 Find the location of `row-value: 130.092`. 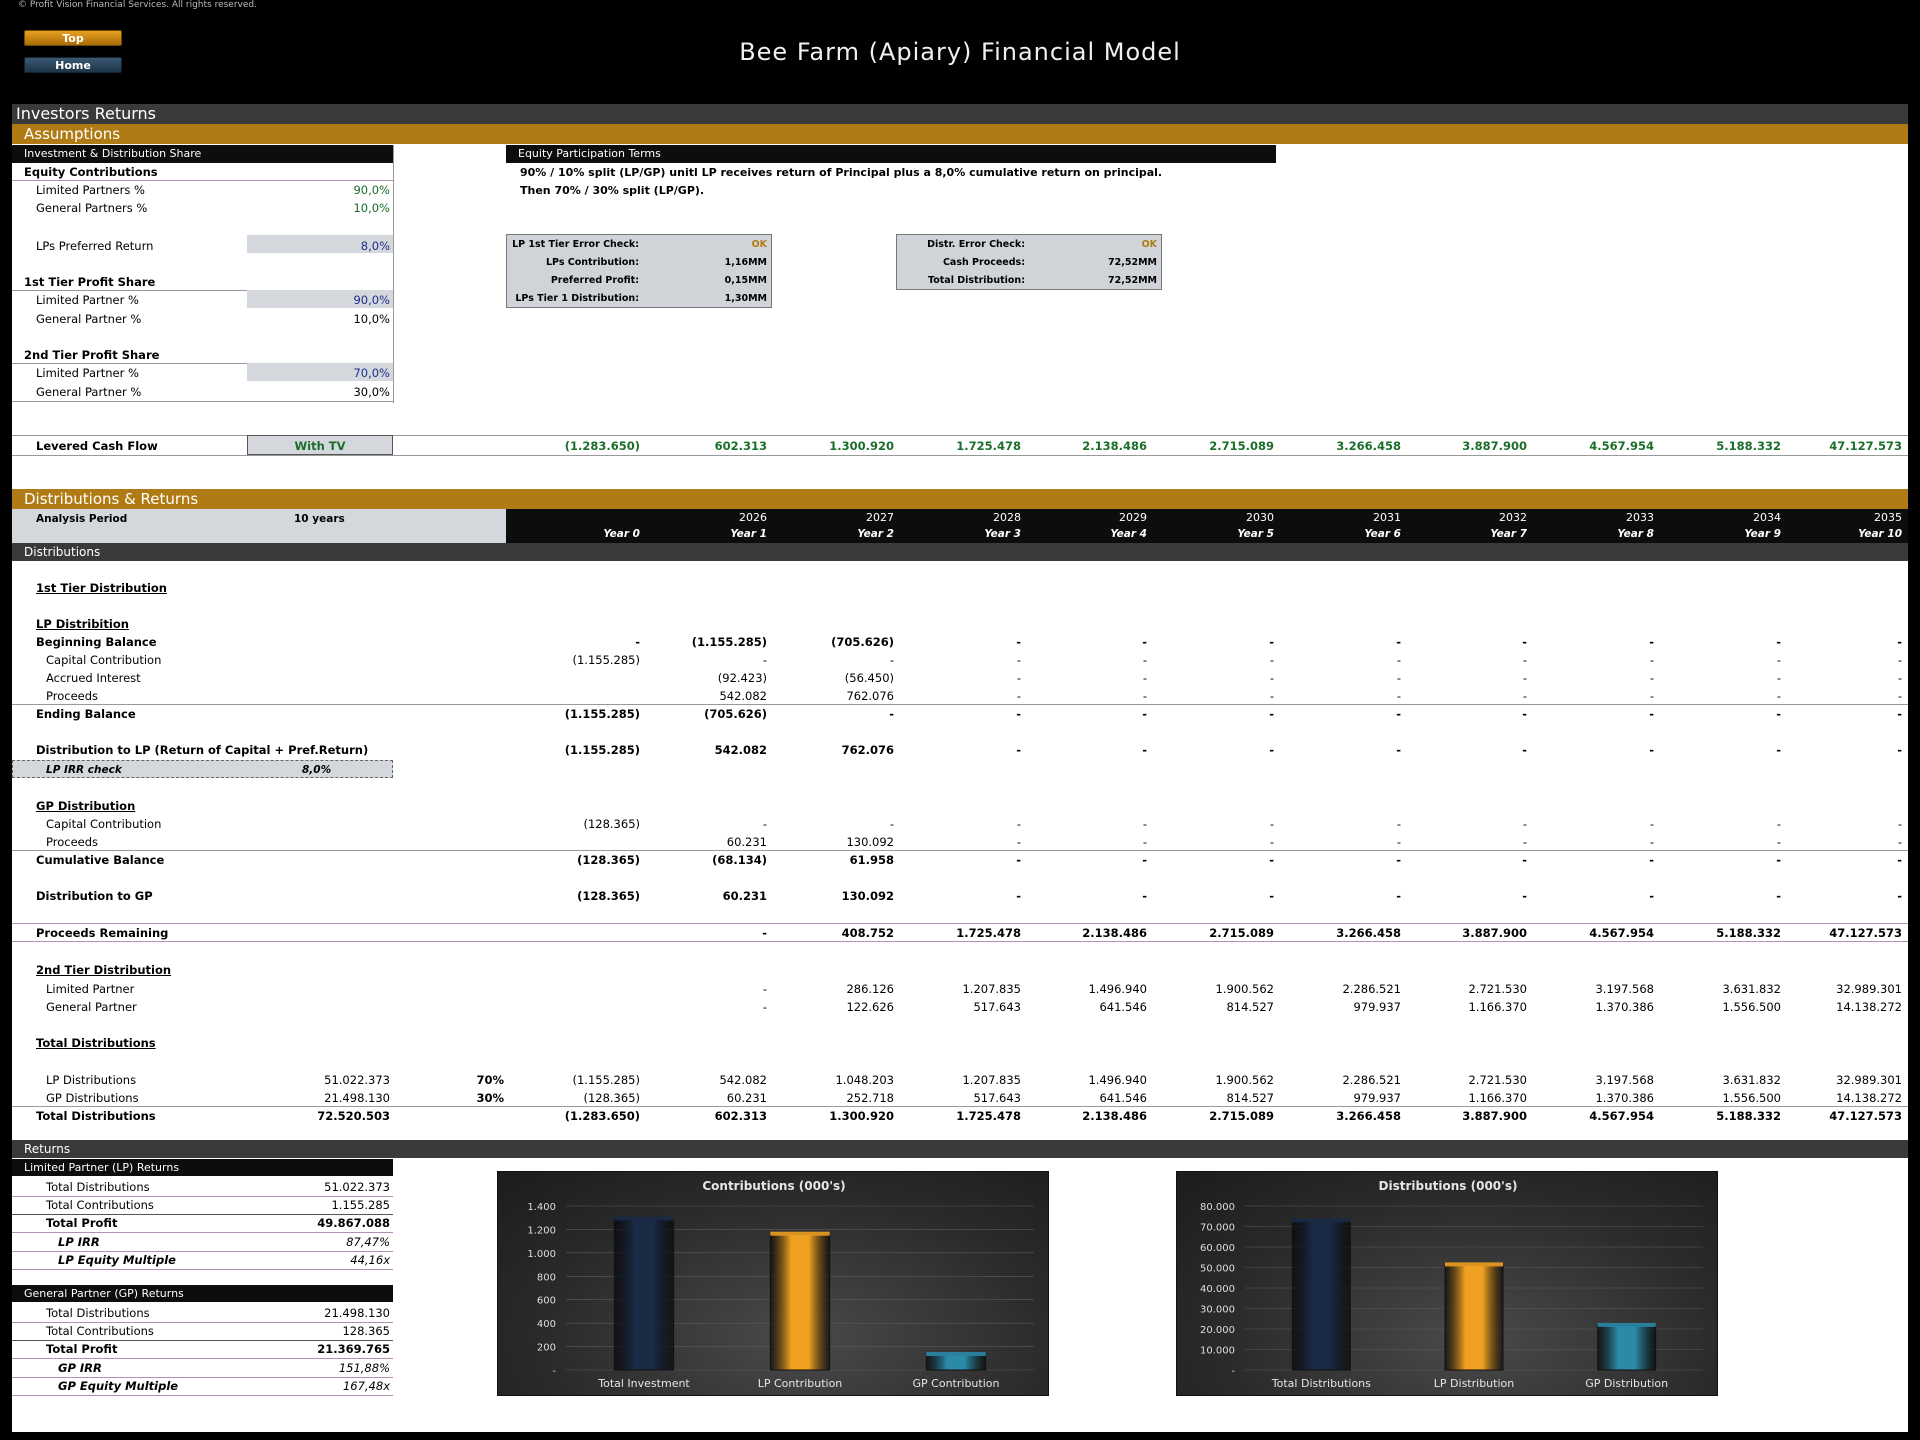

row-value: 130.092 is located at coordinates (867, 896).